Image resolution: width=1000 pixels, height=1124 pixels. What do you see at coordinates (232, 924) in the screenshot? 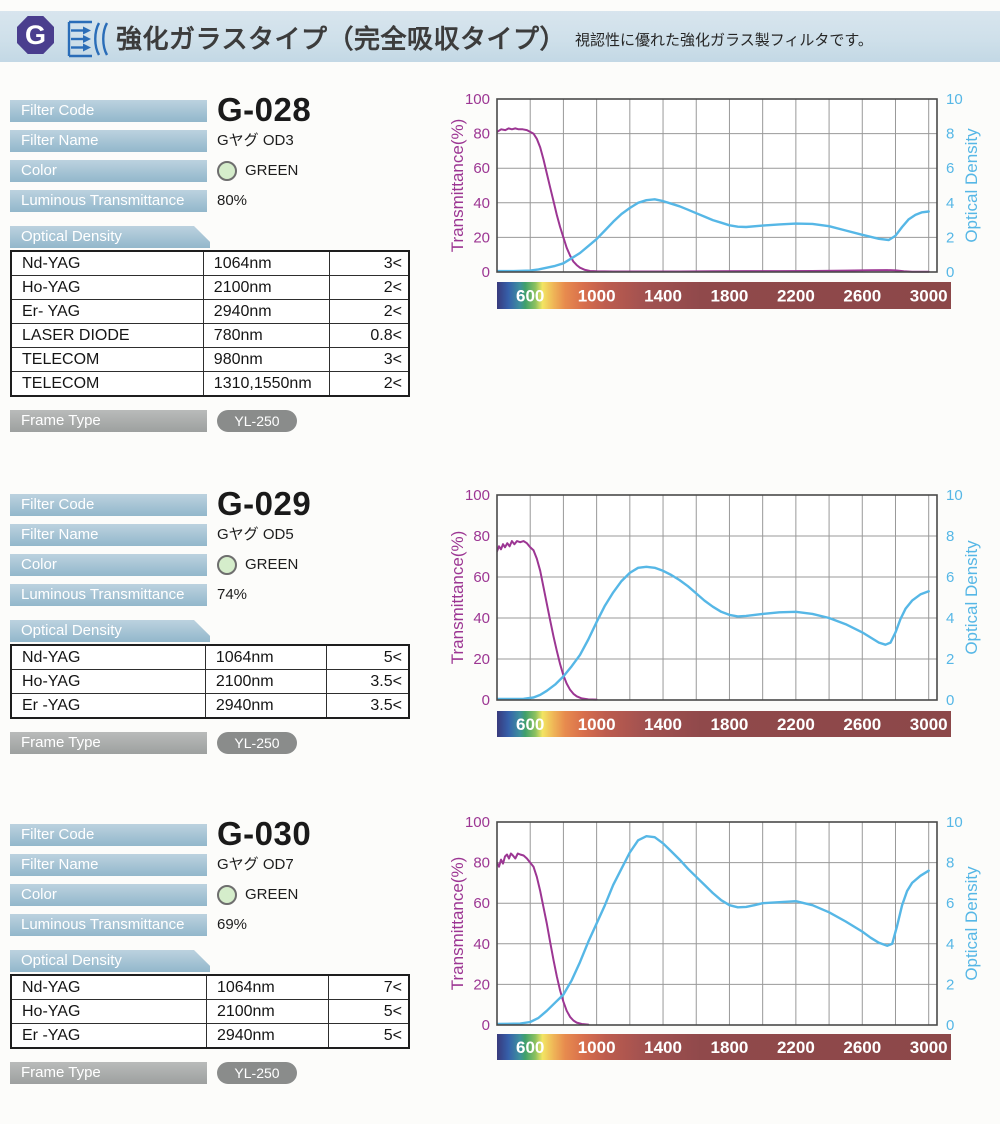
I see `luminous-transmittance-value: 69%` at bounding box center [232, 924].